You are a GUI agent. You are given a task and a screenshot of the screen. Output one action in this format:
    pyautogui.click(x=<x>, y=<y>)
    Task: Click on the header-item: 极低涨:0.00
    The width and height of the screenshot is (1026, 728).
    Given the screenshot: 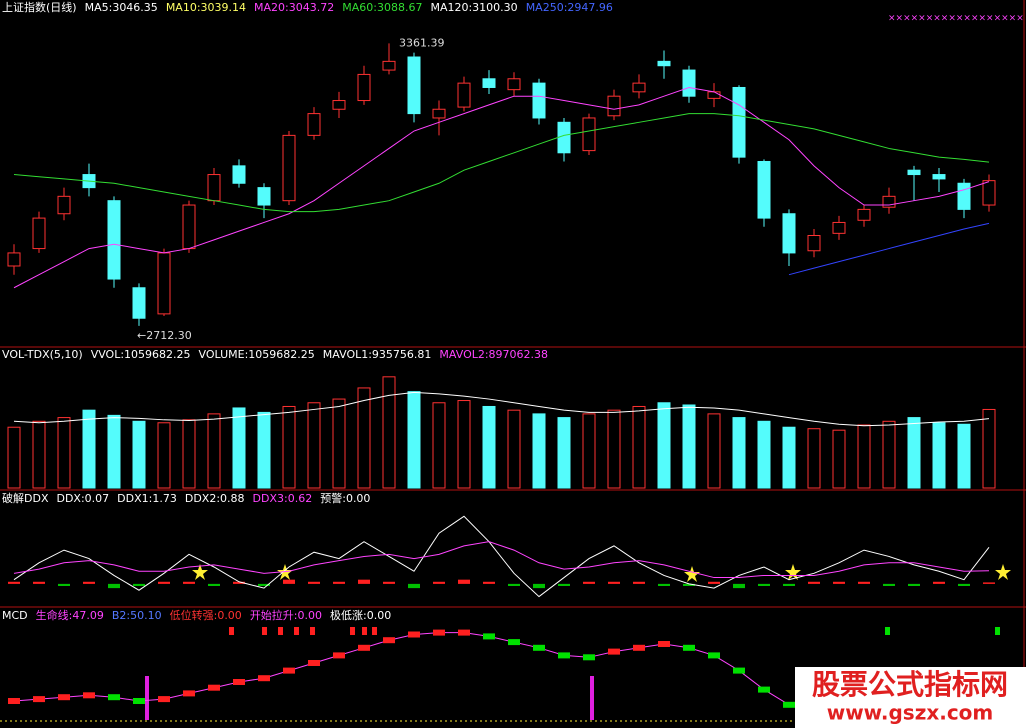 What is the action you would take?
    pyautogui.click(x=360, y=615)
    